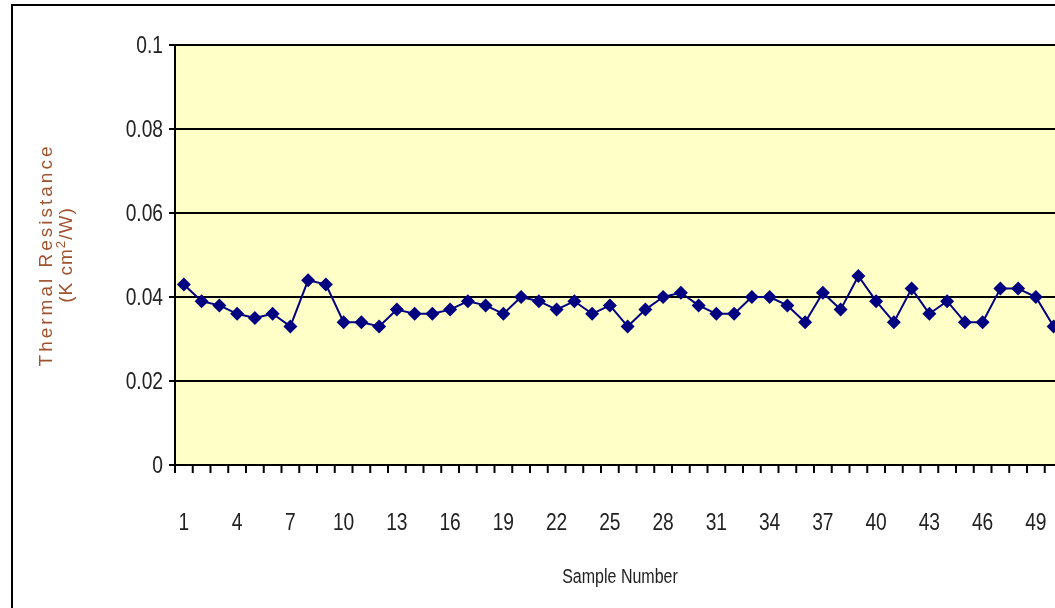  What do you see at coordinates (397, 521) in the screenshot?
I see `x-tick-label: 13` at bounding box center [397, 521].